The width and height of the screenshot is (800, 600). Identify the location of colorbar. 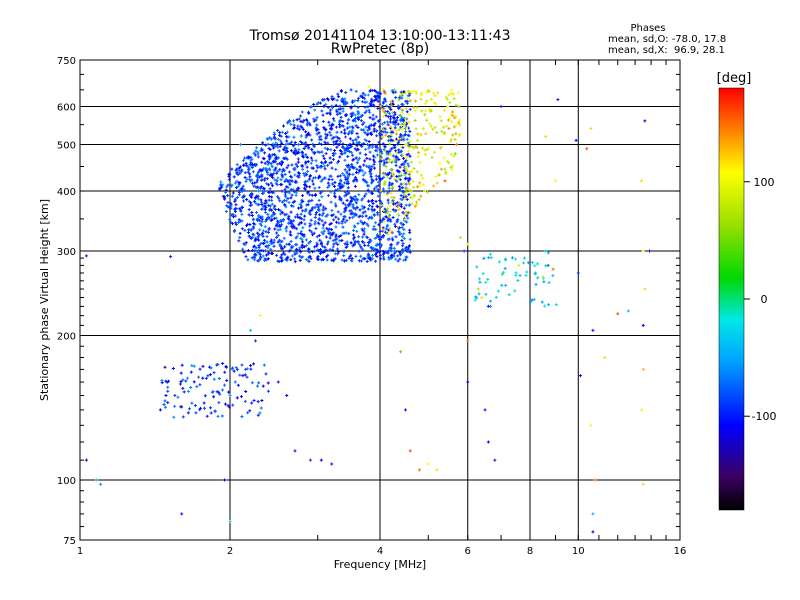
(731, 299).